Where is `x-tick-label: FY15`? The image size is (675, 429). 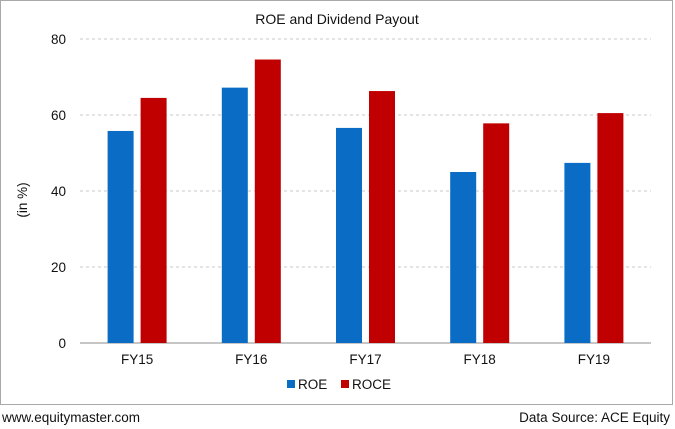
x-tick-label: FY15 is located at coordinates (137, 359).